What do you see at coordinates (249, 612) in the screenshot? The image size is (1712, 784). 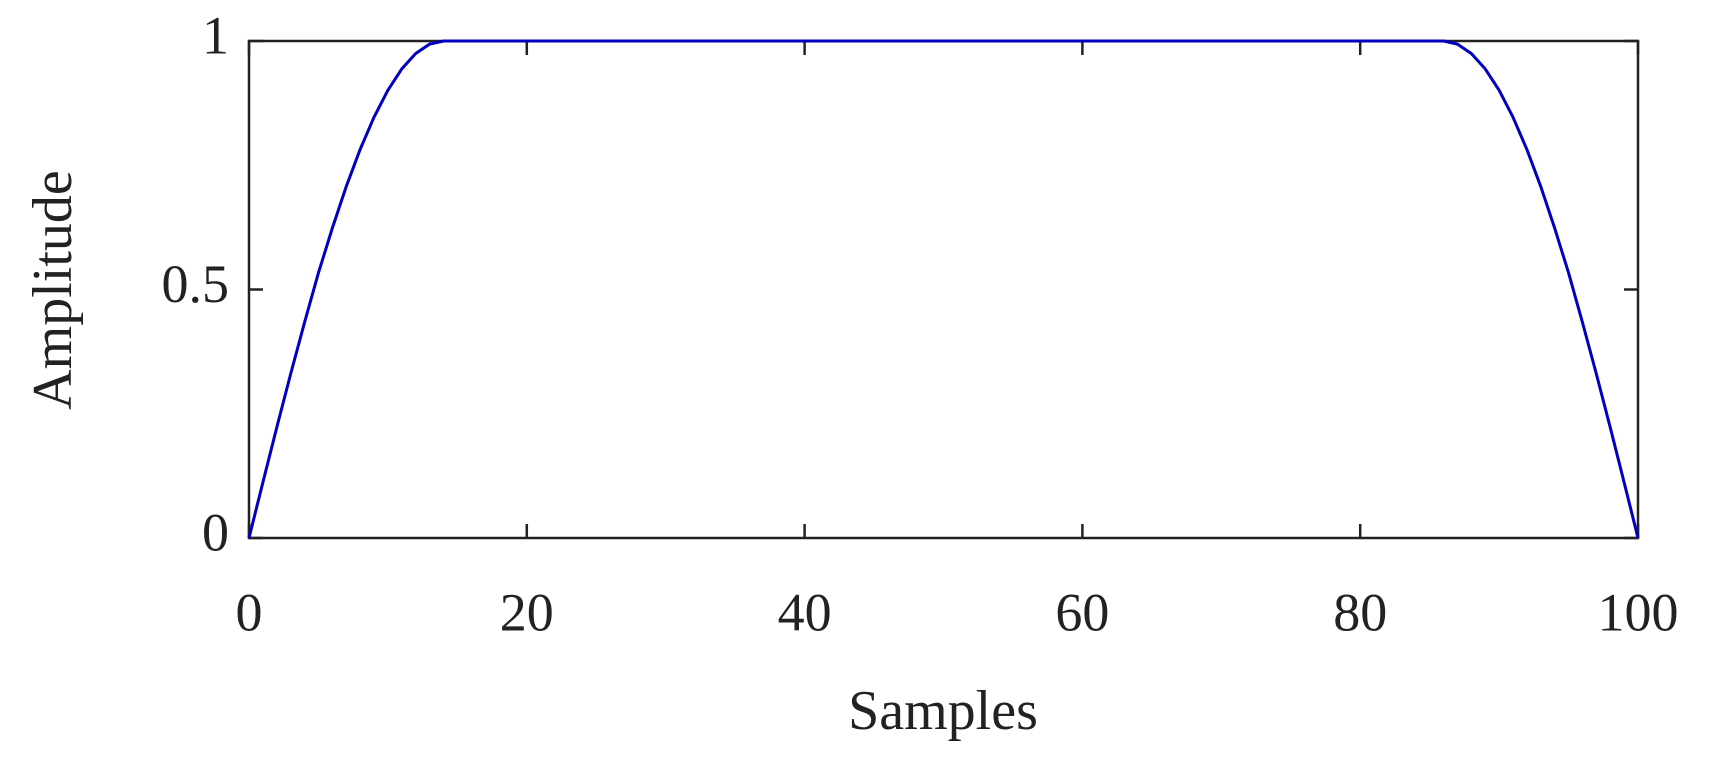 I see `x-tick-label: 0` at bounding box center [249, 612].